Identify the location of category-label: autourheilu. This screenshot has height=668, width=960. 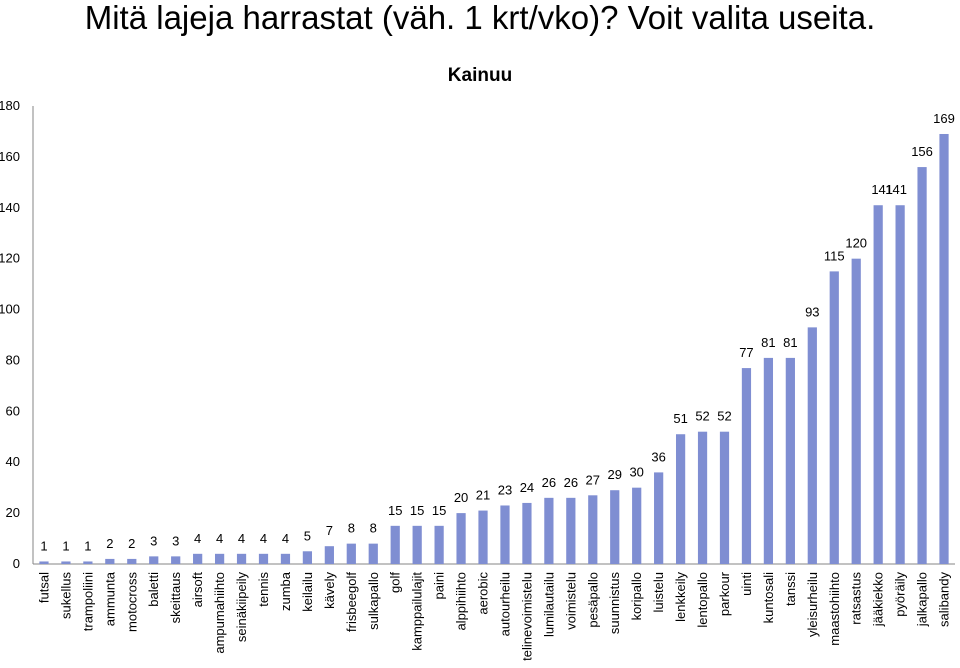
(504, 604).